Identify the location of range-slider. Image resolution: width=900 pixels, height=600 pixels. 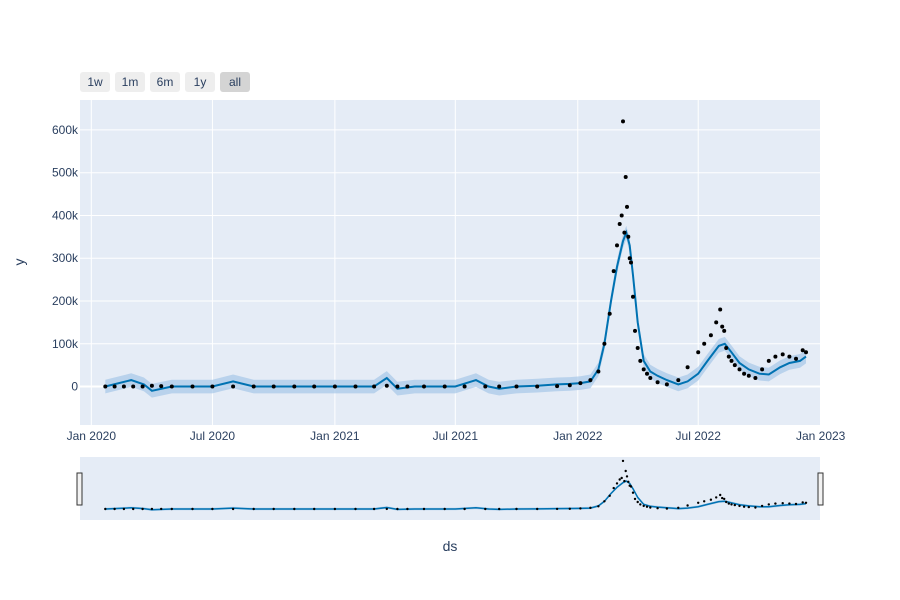
(450, 488).